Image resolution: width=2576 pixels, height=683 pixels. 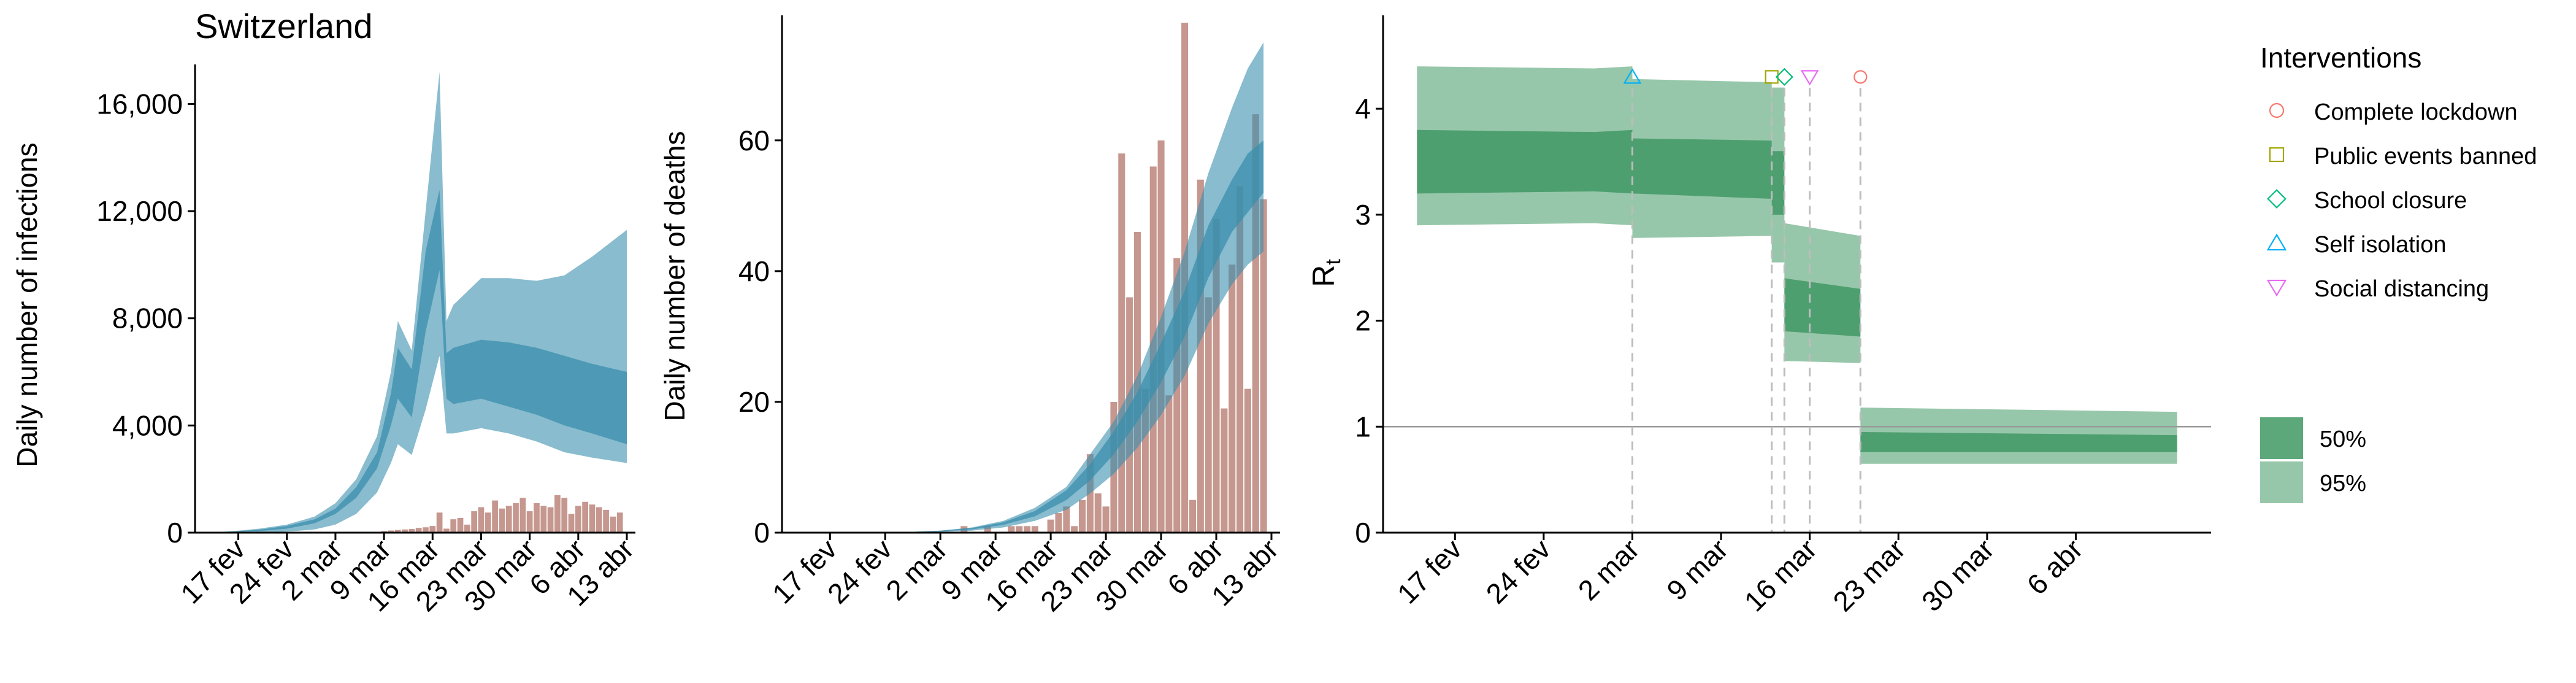 I want to click on intervention-marker-self_isolation, so click(x=1632, y=76).